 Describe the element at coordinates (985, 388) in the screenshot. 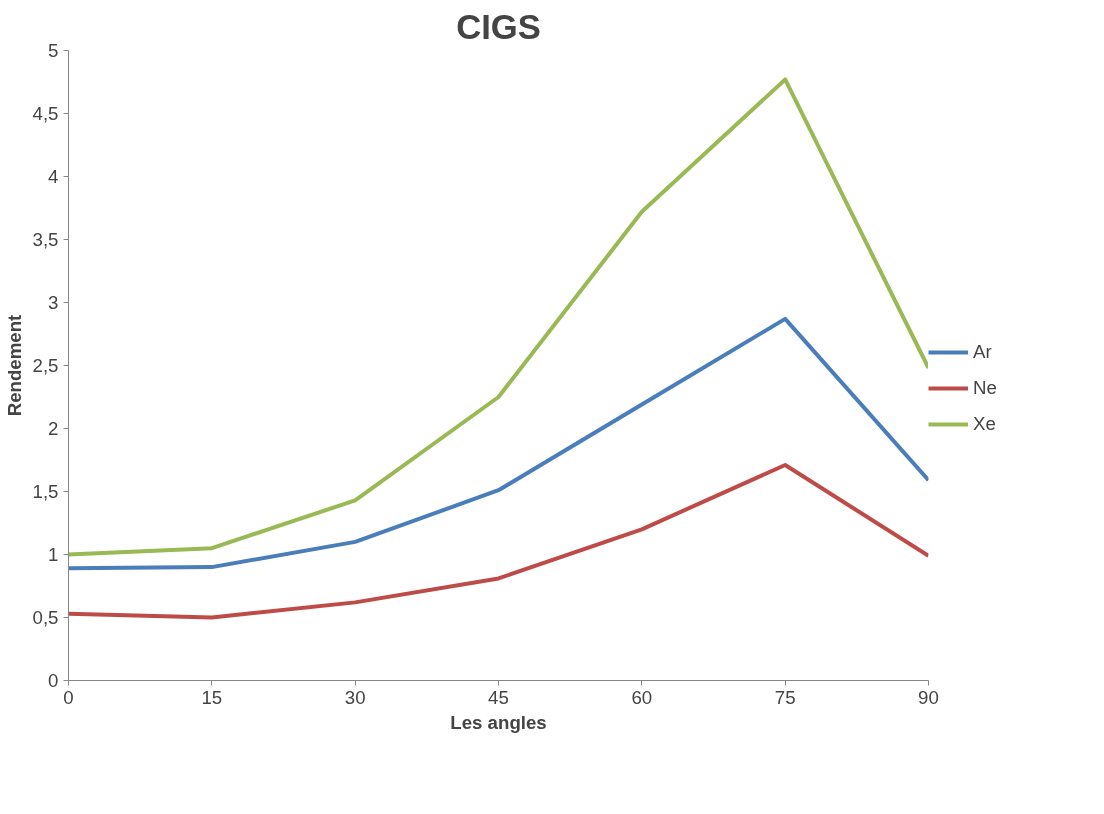

I see `legend-label: Ne` at that location.